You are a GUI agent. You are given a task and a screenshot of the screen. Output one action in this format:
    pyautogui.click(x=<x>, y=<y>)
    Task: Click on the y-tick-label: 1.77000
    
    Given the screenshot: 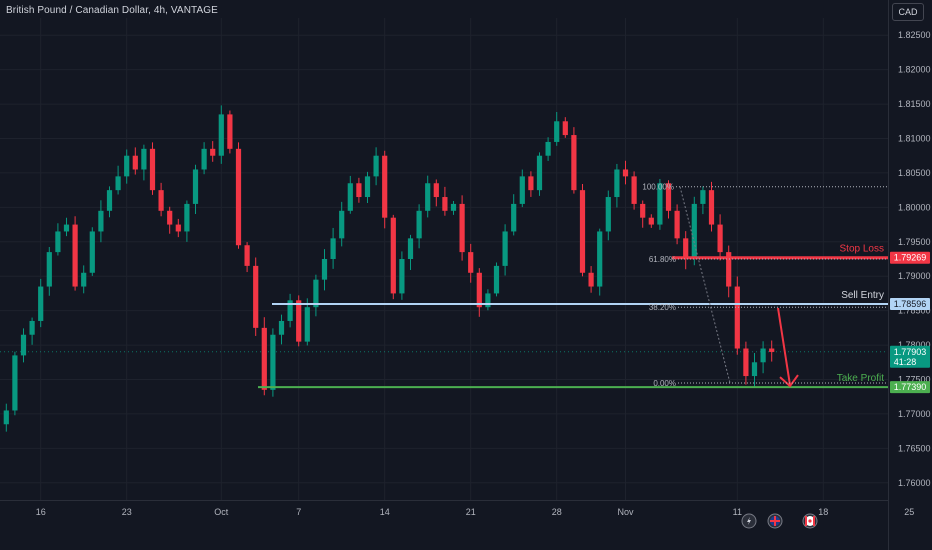 What is the action you would take?
    pyautogui.click(x=914, y=414)
    